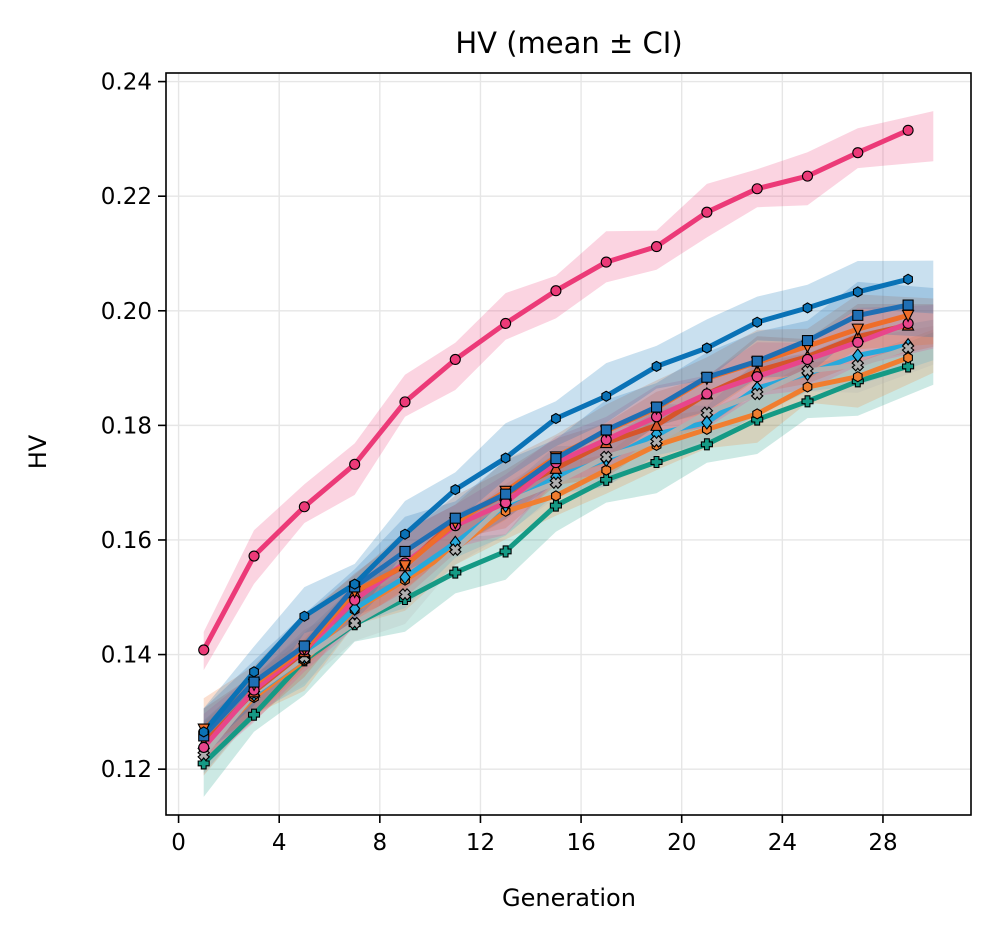  What do you see at coordinates (126, 541) in the screenshot?
I see `y-tick-label: 0.16` at bounding box center [126, 541].